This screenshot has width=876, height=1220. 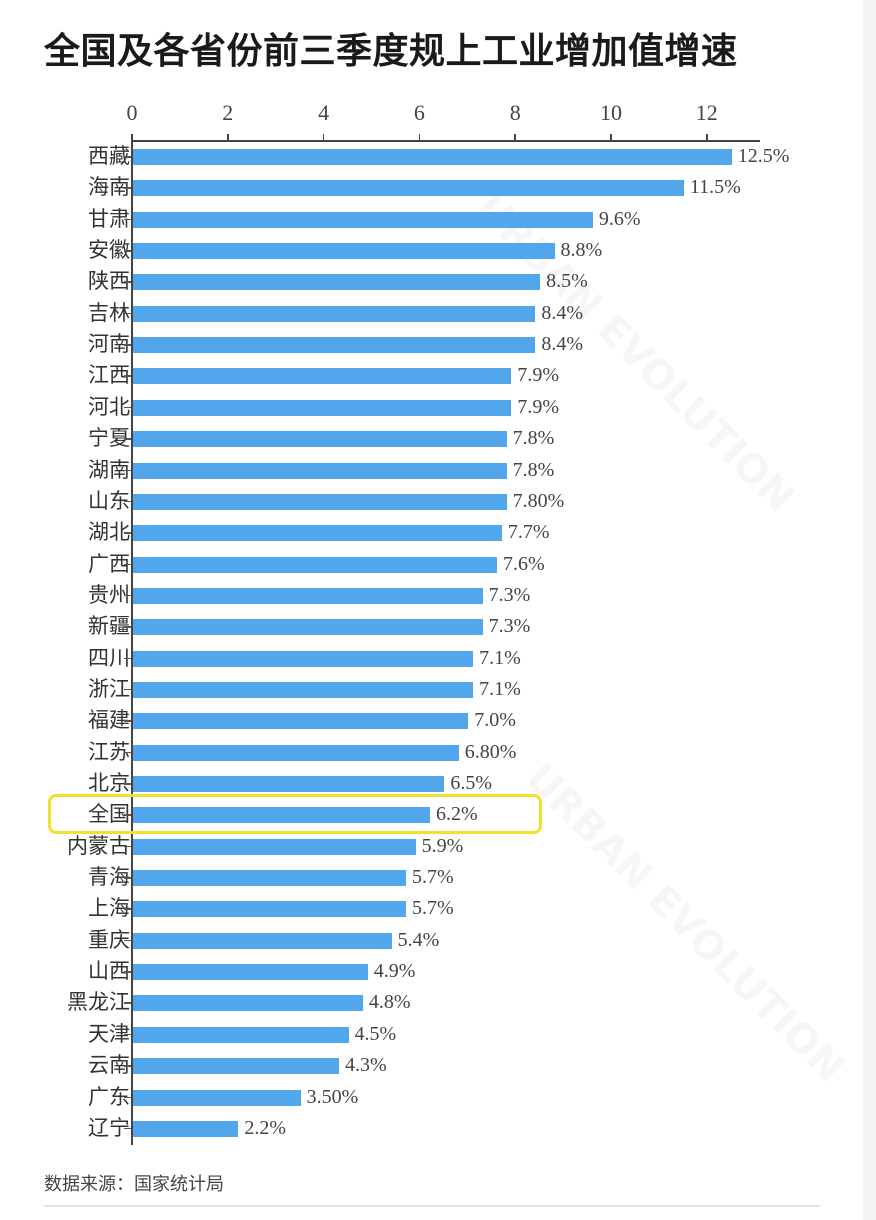 I want to click on bar-row: 重庆 5.4%, so click(x=438, y=939).